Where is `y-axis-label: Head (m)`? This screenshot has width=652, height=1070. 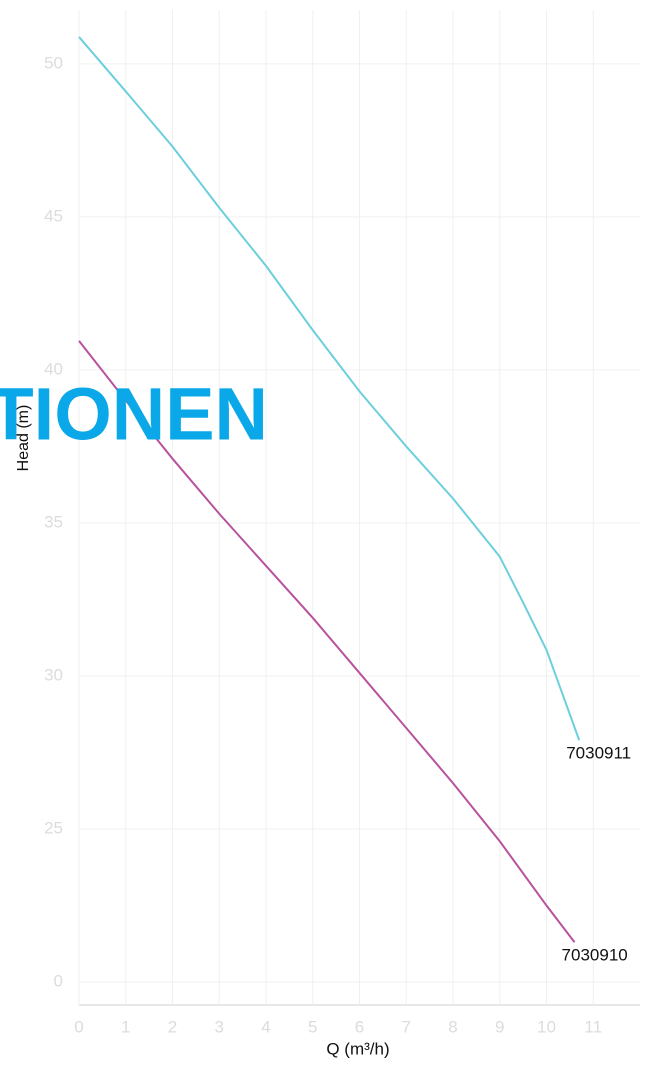 y-axis-label: Head (m) is located at coordinates (23, 438).